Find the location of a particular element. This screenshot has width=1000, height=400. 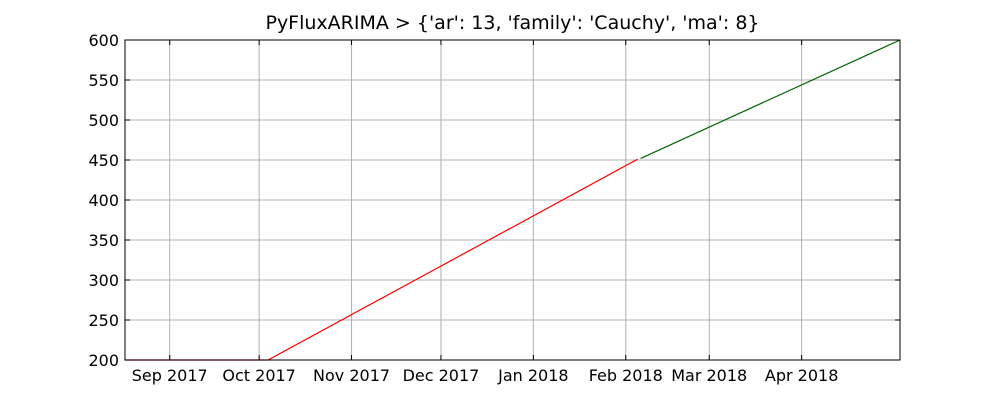

y-tick-label: 350 is located at coordinates (103, 240).